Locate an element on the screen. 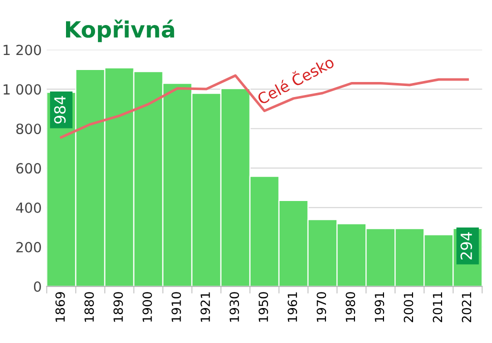  x-tick-label: 1930 is located at coordinates (235, 307).